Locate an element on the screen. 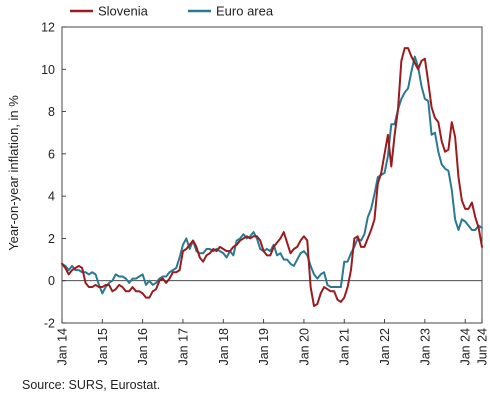  x-tick-label: Jan 16 is located at coordinates (143, 347).